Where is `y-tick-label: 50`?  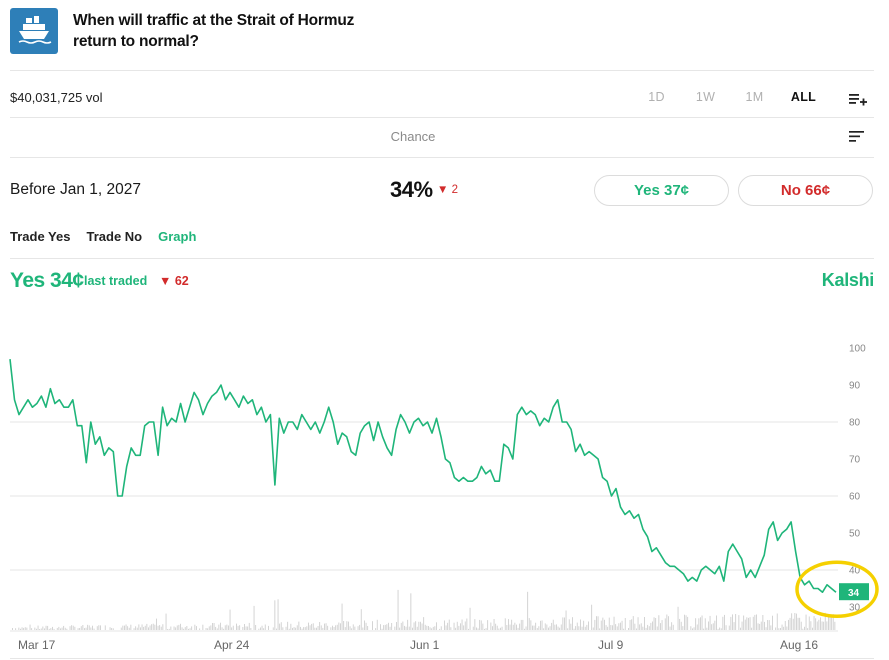 y-tick-label: 50 is located at coordinates (855, 534).